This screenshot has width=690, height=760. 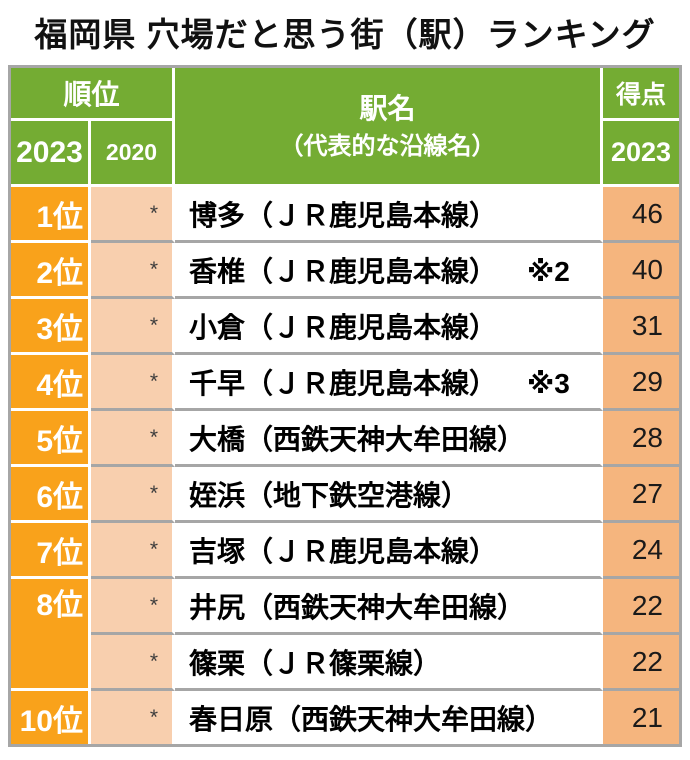 I want to click on table-row: 6位 * 姪浜（地下鉄空港線） 27, so click(x=345, y=495).